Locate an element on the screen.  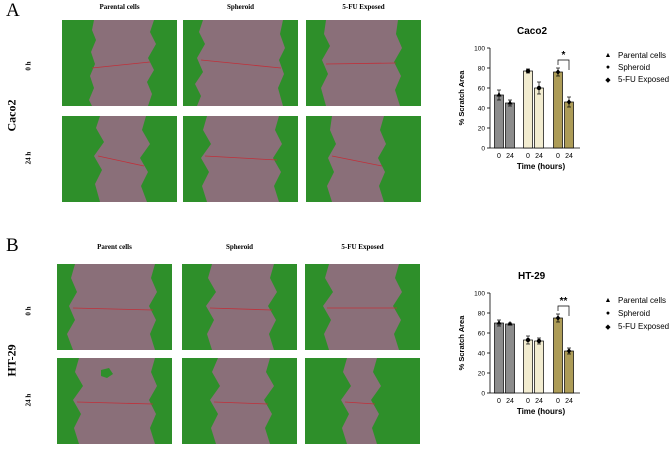
col-header-spheroid-b: Spheroid is located at coordinates (239, 247).